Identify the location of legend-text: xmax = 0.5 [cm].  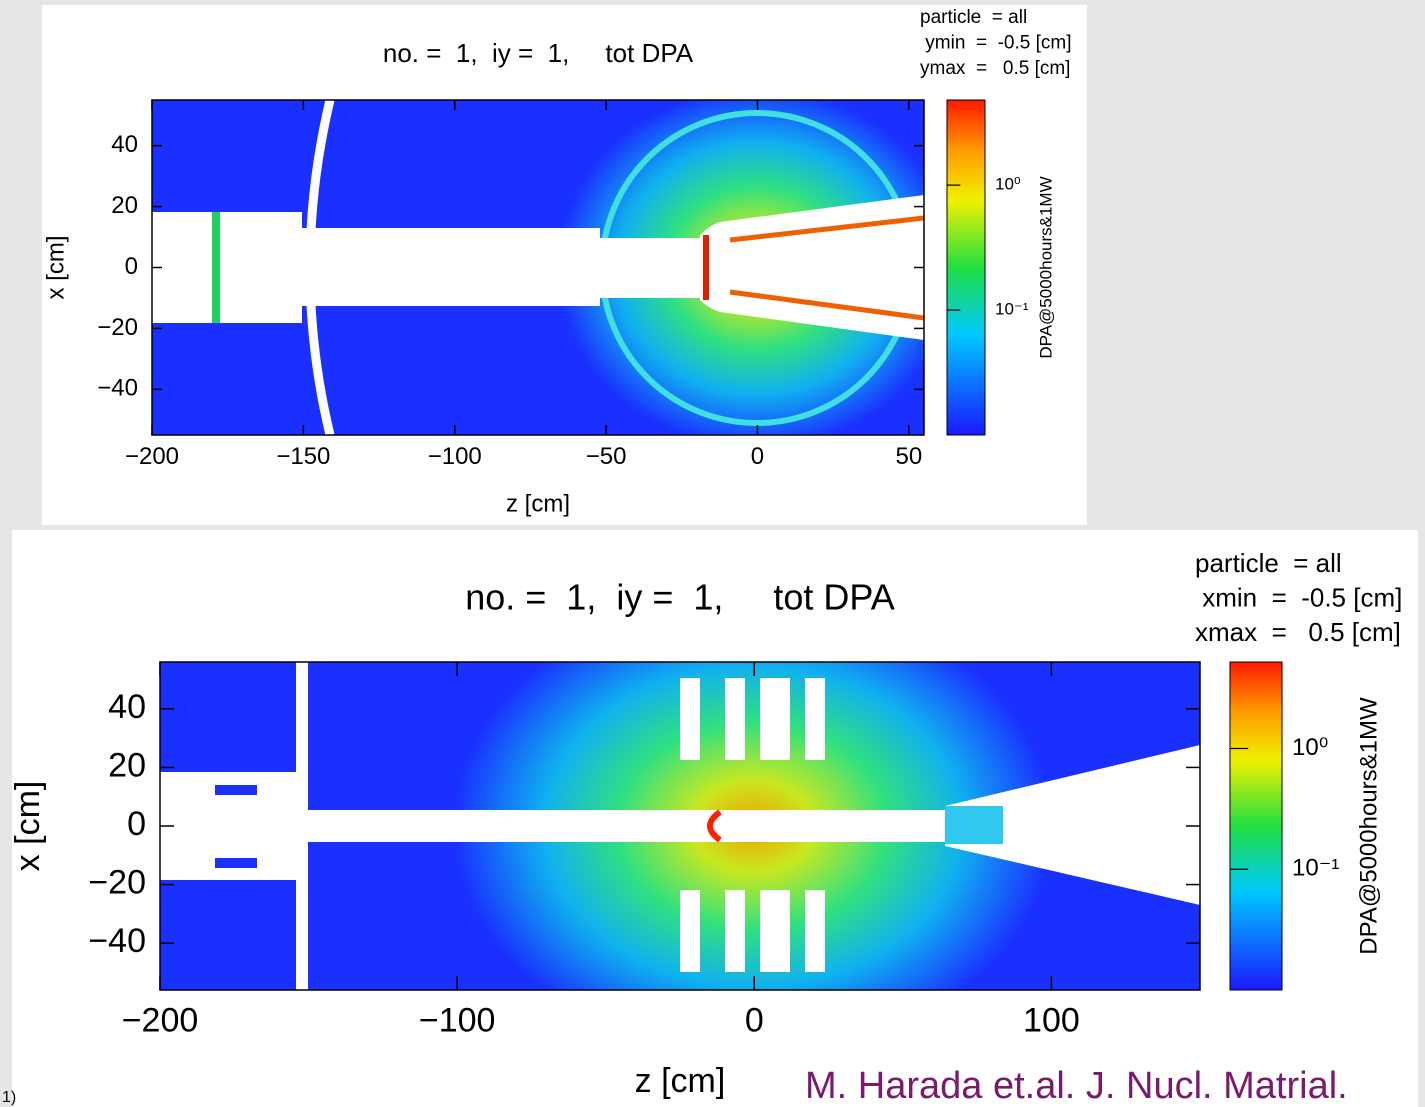
(1298, 632).